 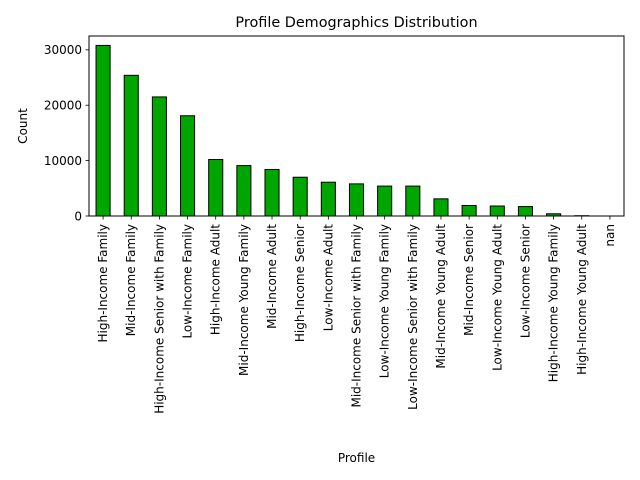 I want to click on x-tick-label: Mid-Income Senior with Family, so click(x=357, y=316).